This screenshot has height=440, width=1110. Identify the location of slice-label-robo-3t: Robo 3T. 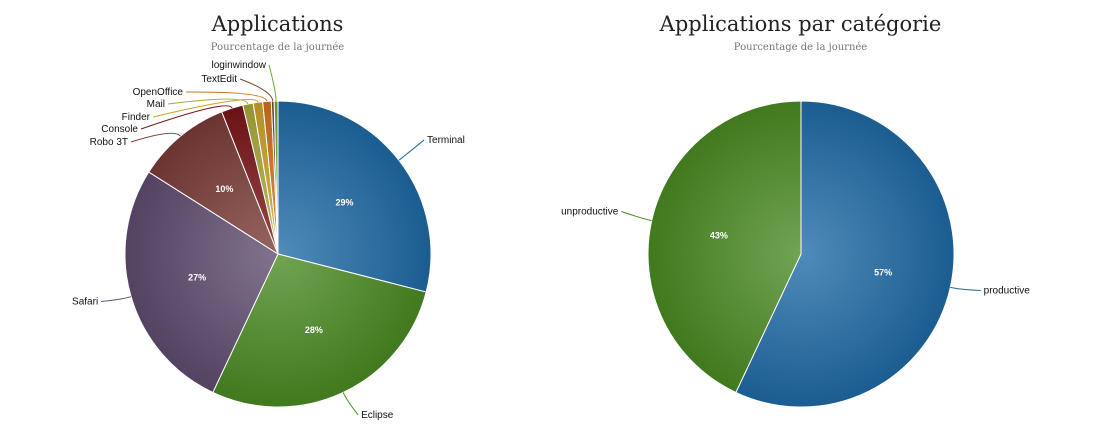
(109, 142).